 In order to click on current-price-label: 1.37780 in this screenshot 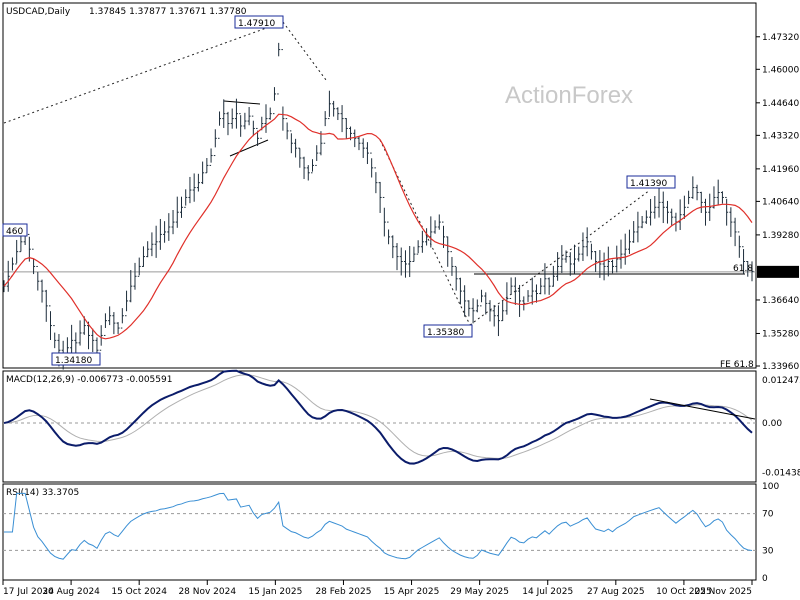, I will do `click(778, 274)`.